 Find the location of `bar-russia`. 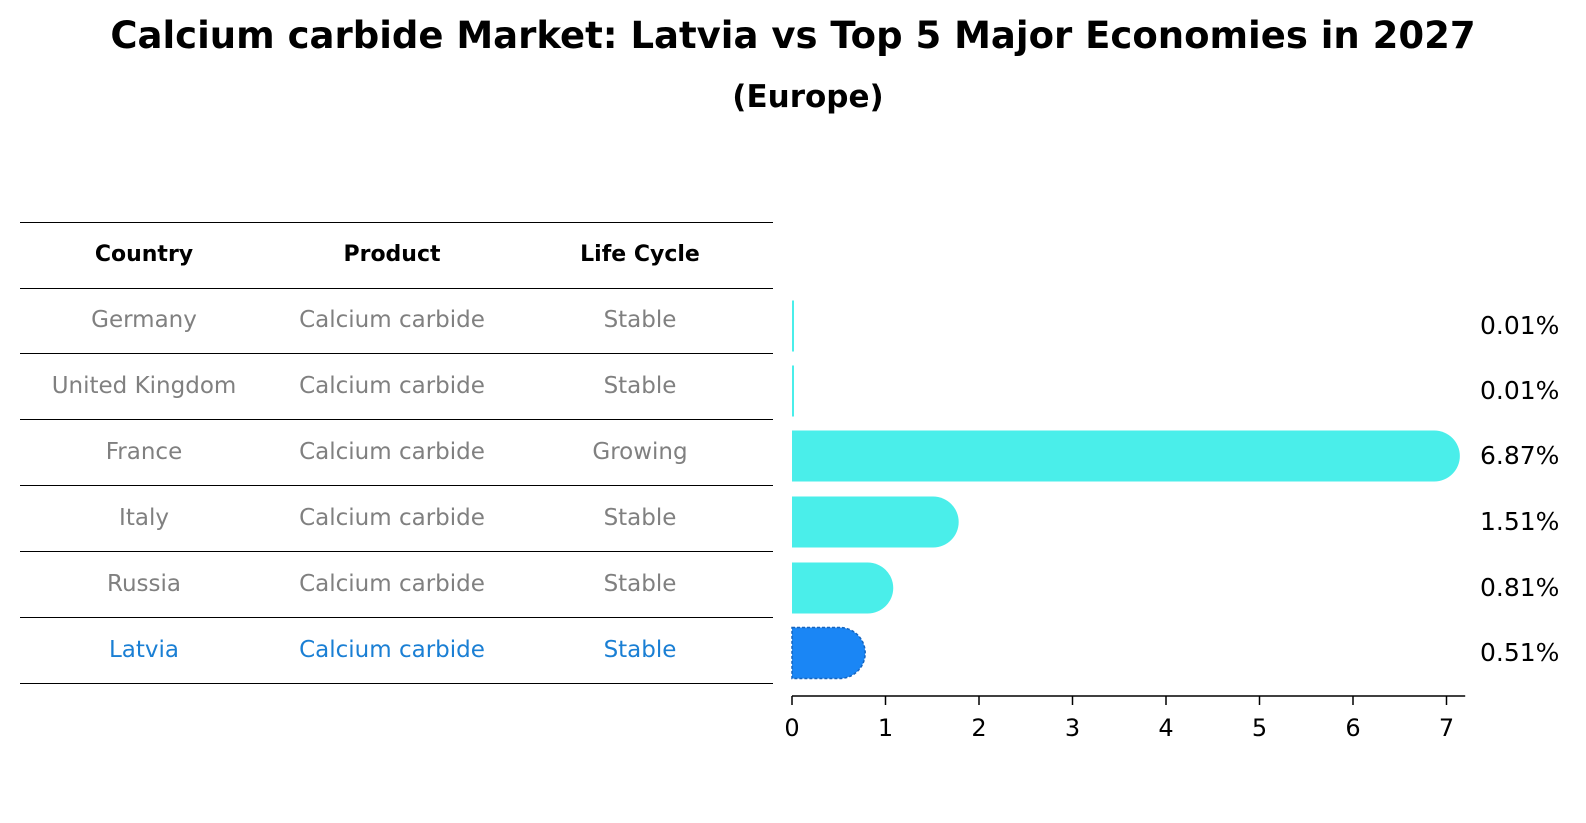

bar-russia is located at coordinates (843, 588).